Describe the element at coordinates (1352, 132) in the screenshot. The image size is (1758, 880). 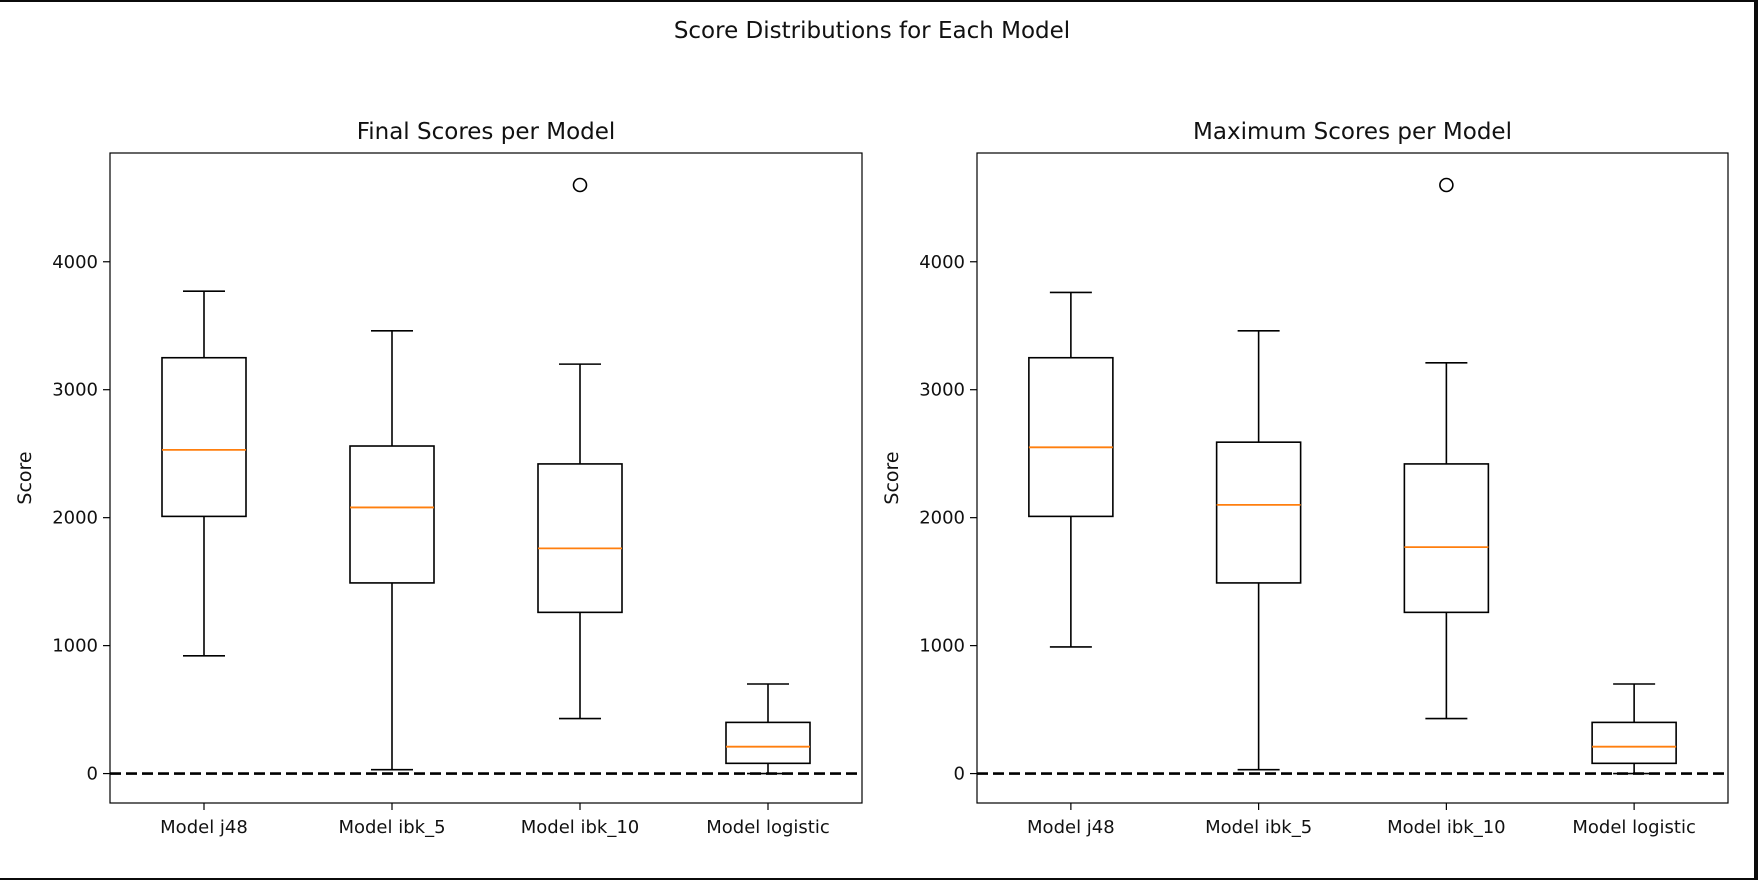
I see `subplot-title: Maximum Scores per Model` at that location.